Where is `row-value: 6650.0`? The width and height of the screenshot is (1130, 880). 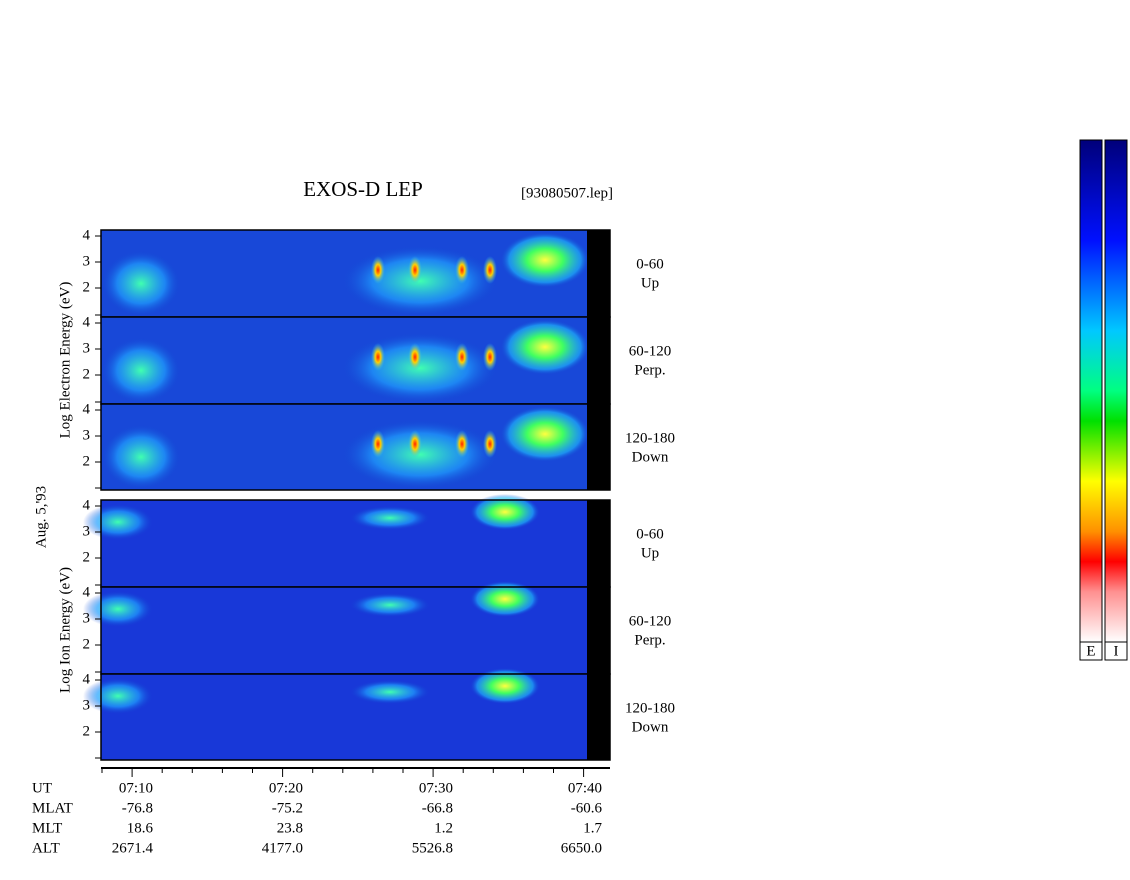
row-value: 6650.0 is located at coordinates (581, 848).